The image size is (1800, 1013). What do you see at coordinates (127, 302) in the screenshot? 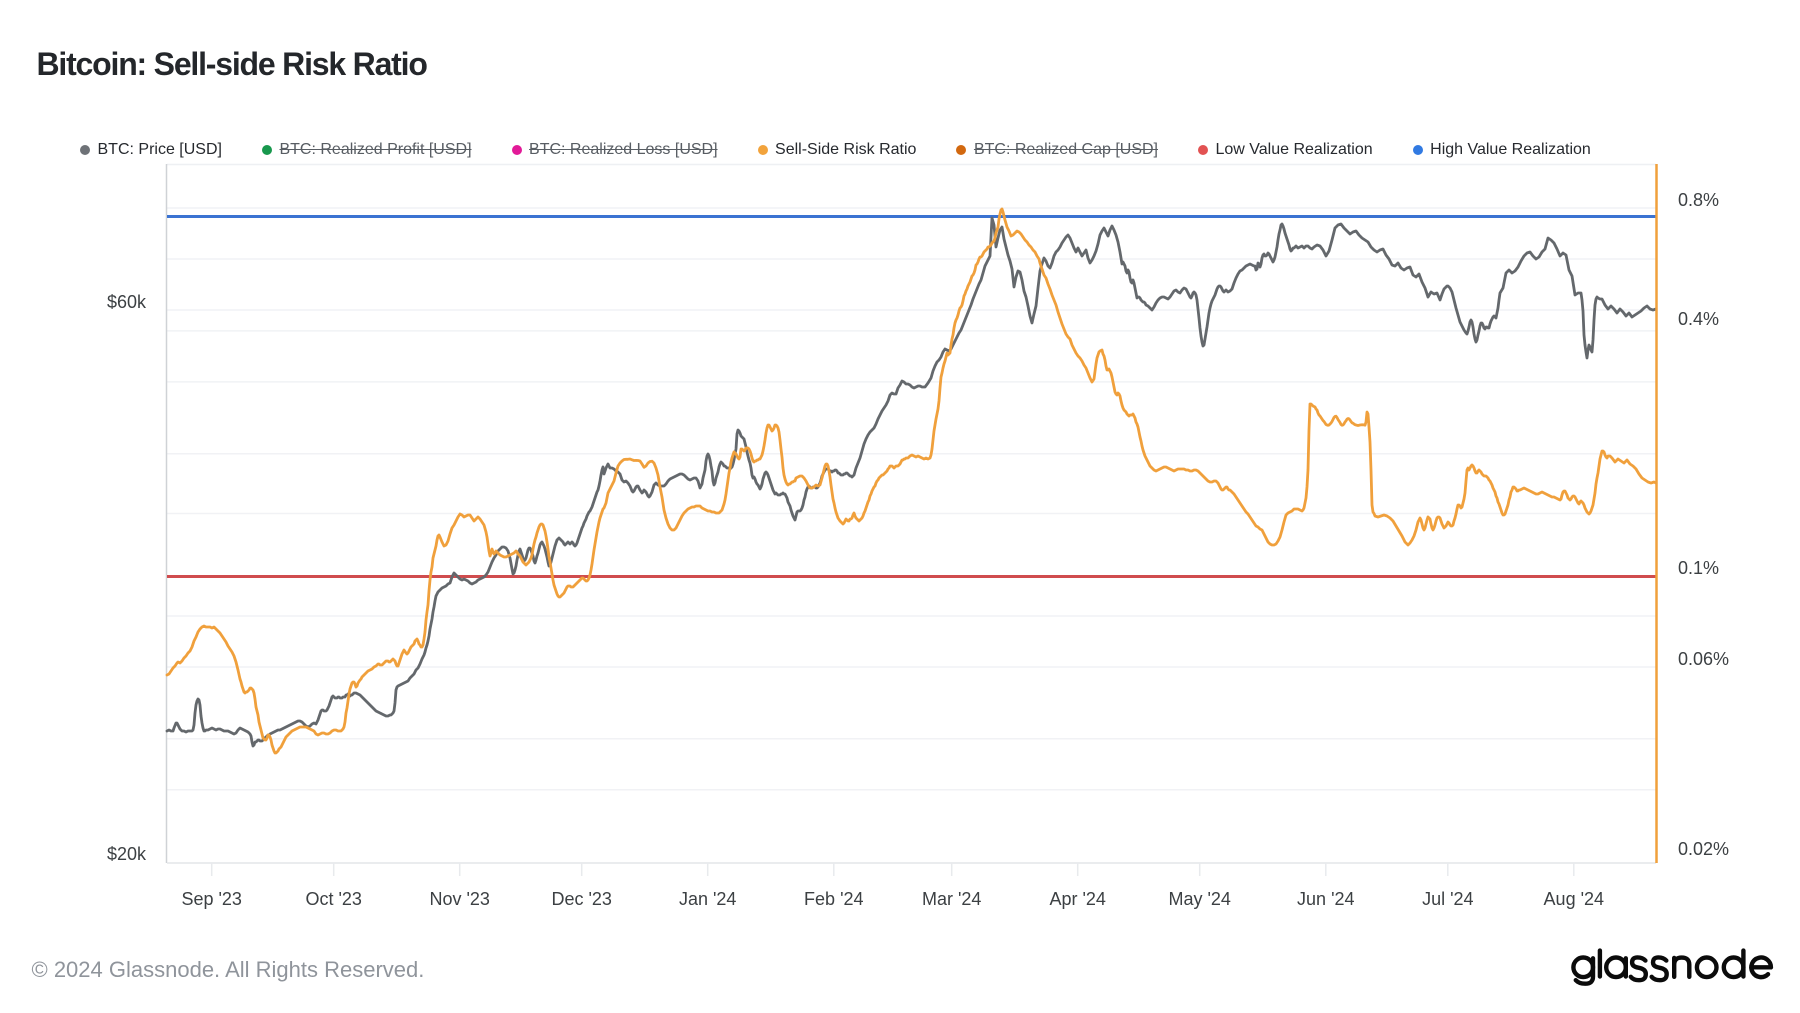
I see `svg-text: $60k` at bounding box center [127, 302].